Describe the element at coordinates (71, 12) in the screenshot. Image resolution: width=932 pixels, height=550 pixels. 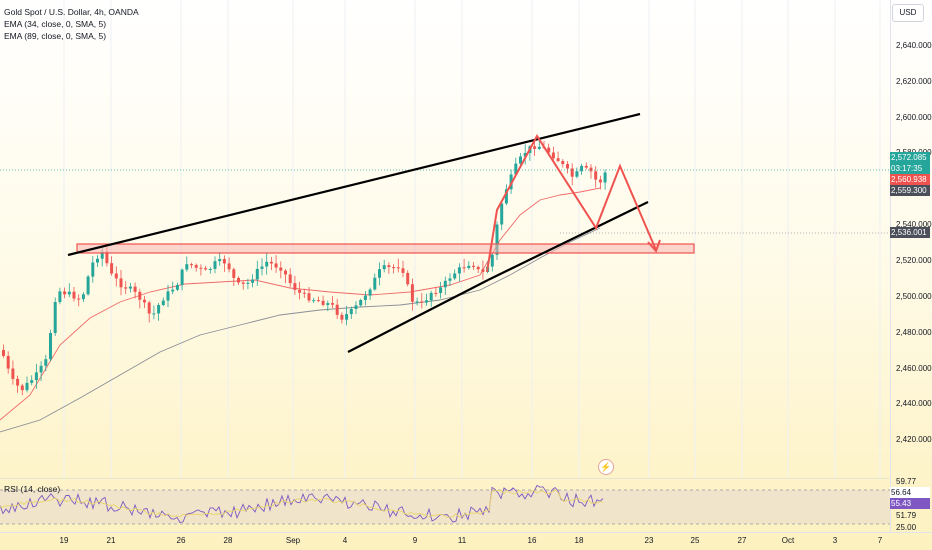
I see `symbol-title: Gold Spot / U.S. Dollar, 4h, OANDA` at that location.